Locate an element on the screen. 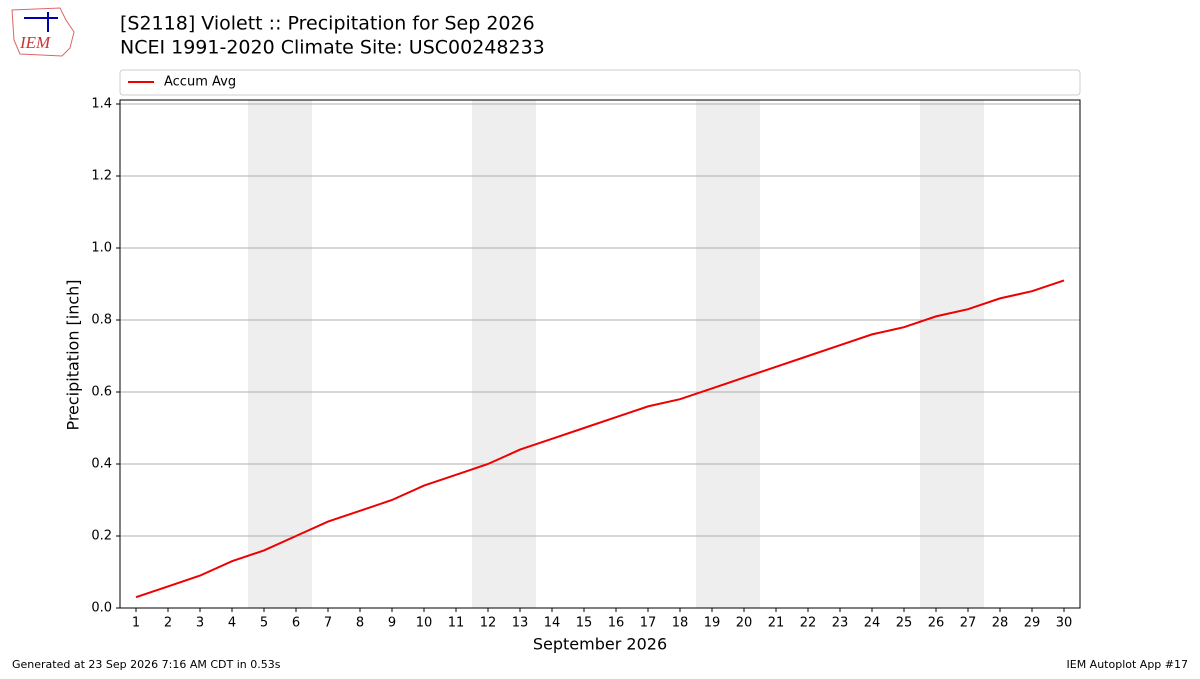 The height and width of the screenshot is (679, 1200). x-tick-label: 18 is located at coordinates (680, 623).